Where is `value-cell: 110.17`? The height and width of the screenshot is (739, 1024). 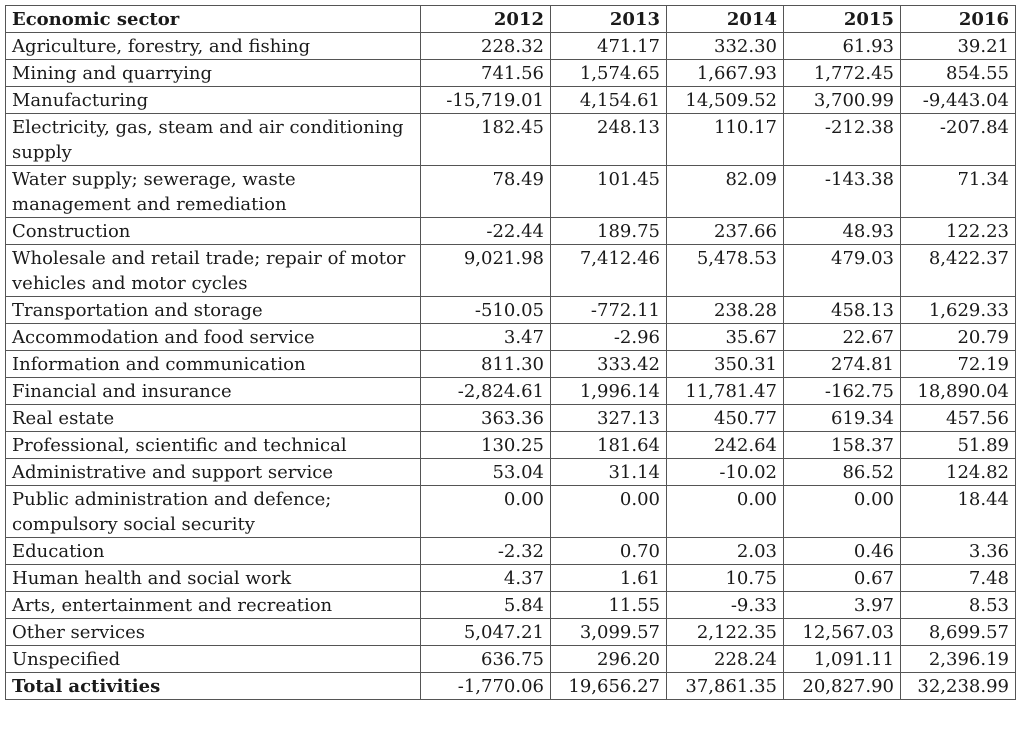
value-cell: 110.17 is located at coordinates (725, 139).